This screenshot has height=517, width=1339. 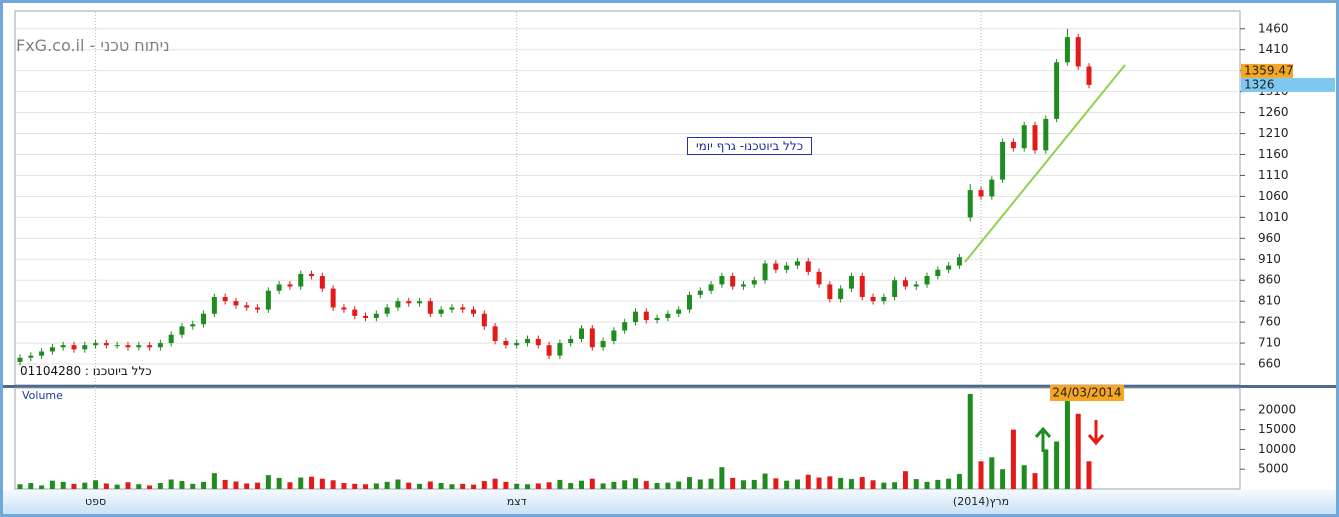 What do you see at coordinates (1045, 163) in the screenshot?
I see `trend-line` at bounding box center [1045, 163].